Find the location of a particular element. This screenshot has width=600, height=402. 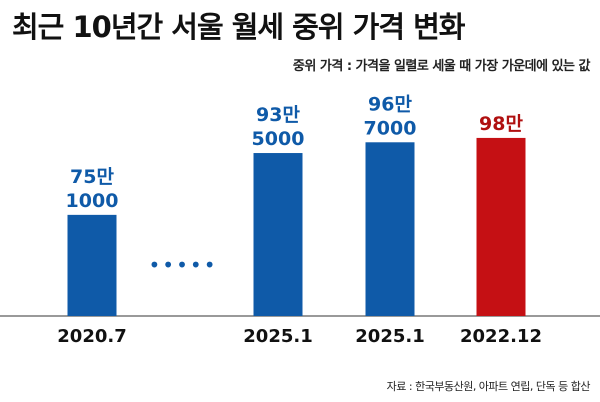

data-label: 1000 is located at coordinates (92, 201).